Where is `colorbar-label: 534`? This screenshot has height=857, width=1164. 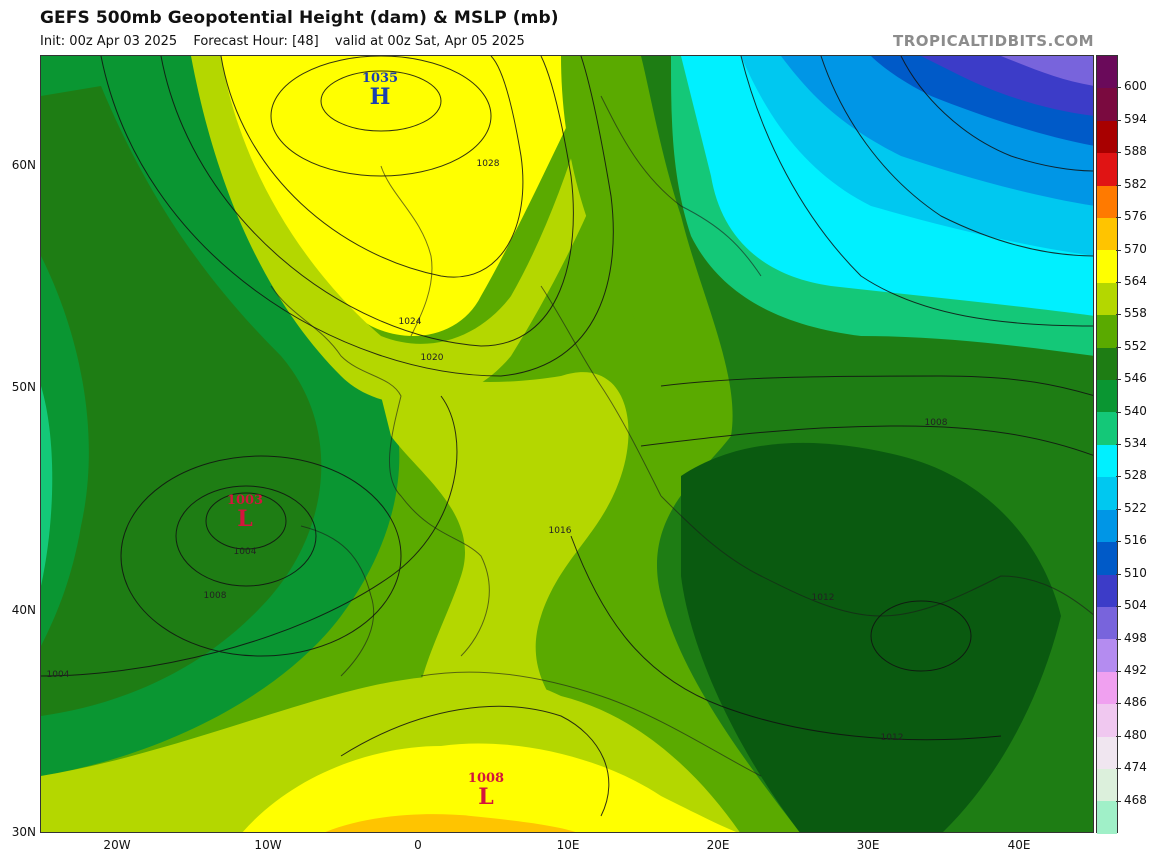
colorbar-label: 534 is located at coordinates (1135, 443).